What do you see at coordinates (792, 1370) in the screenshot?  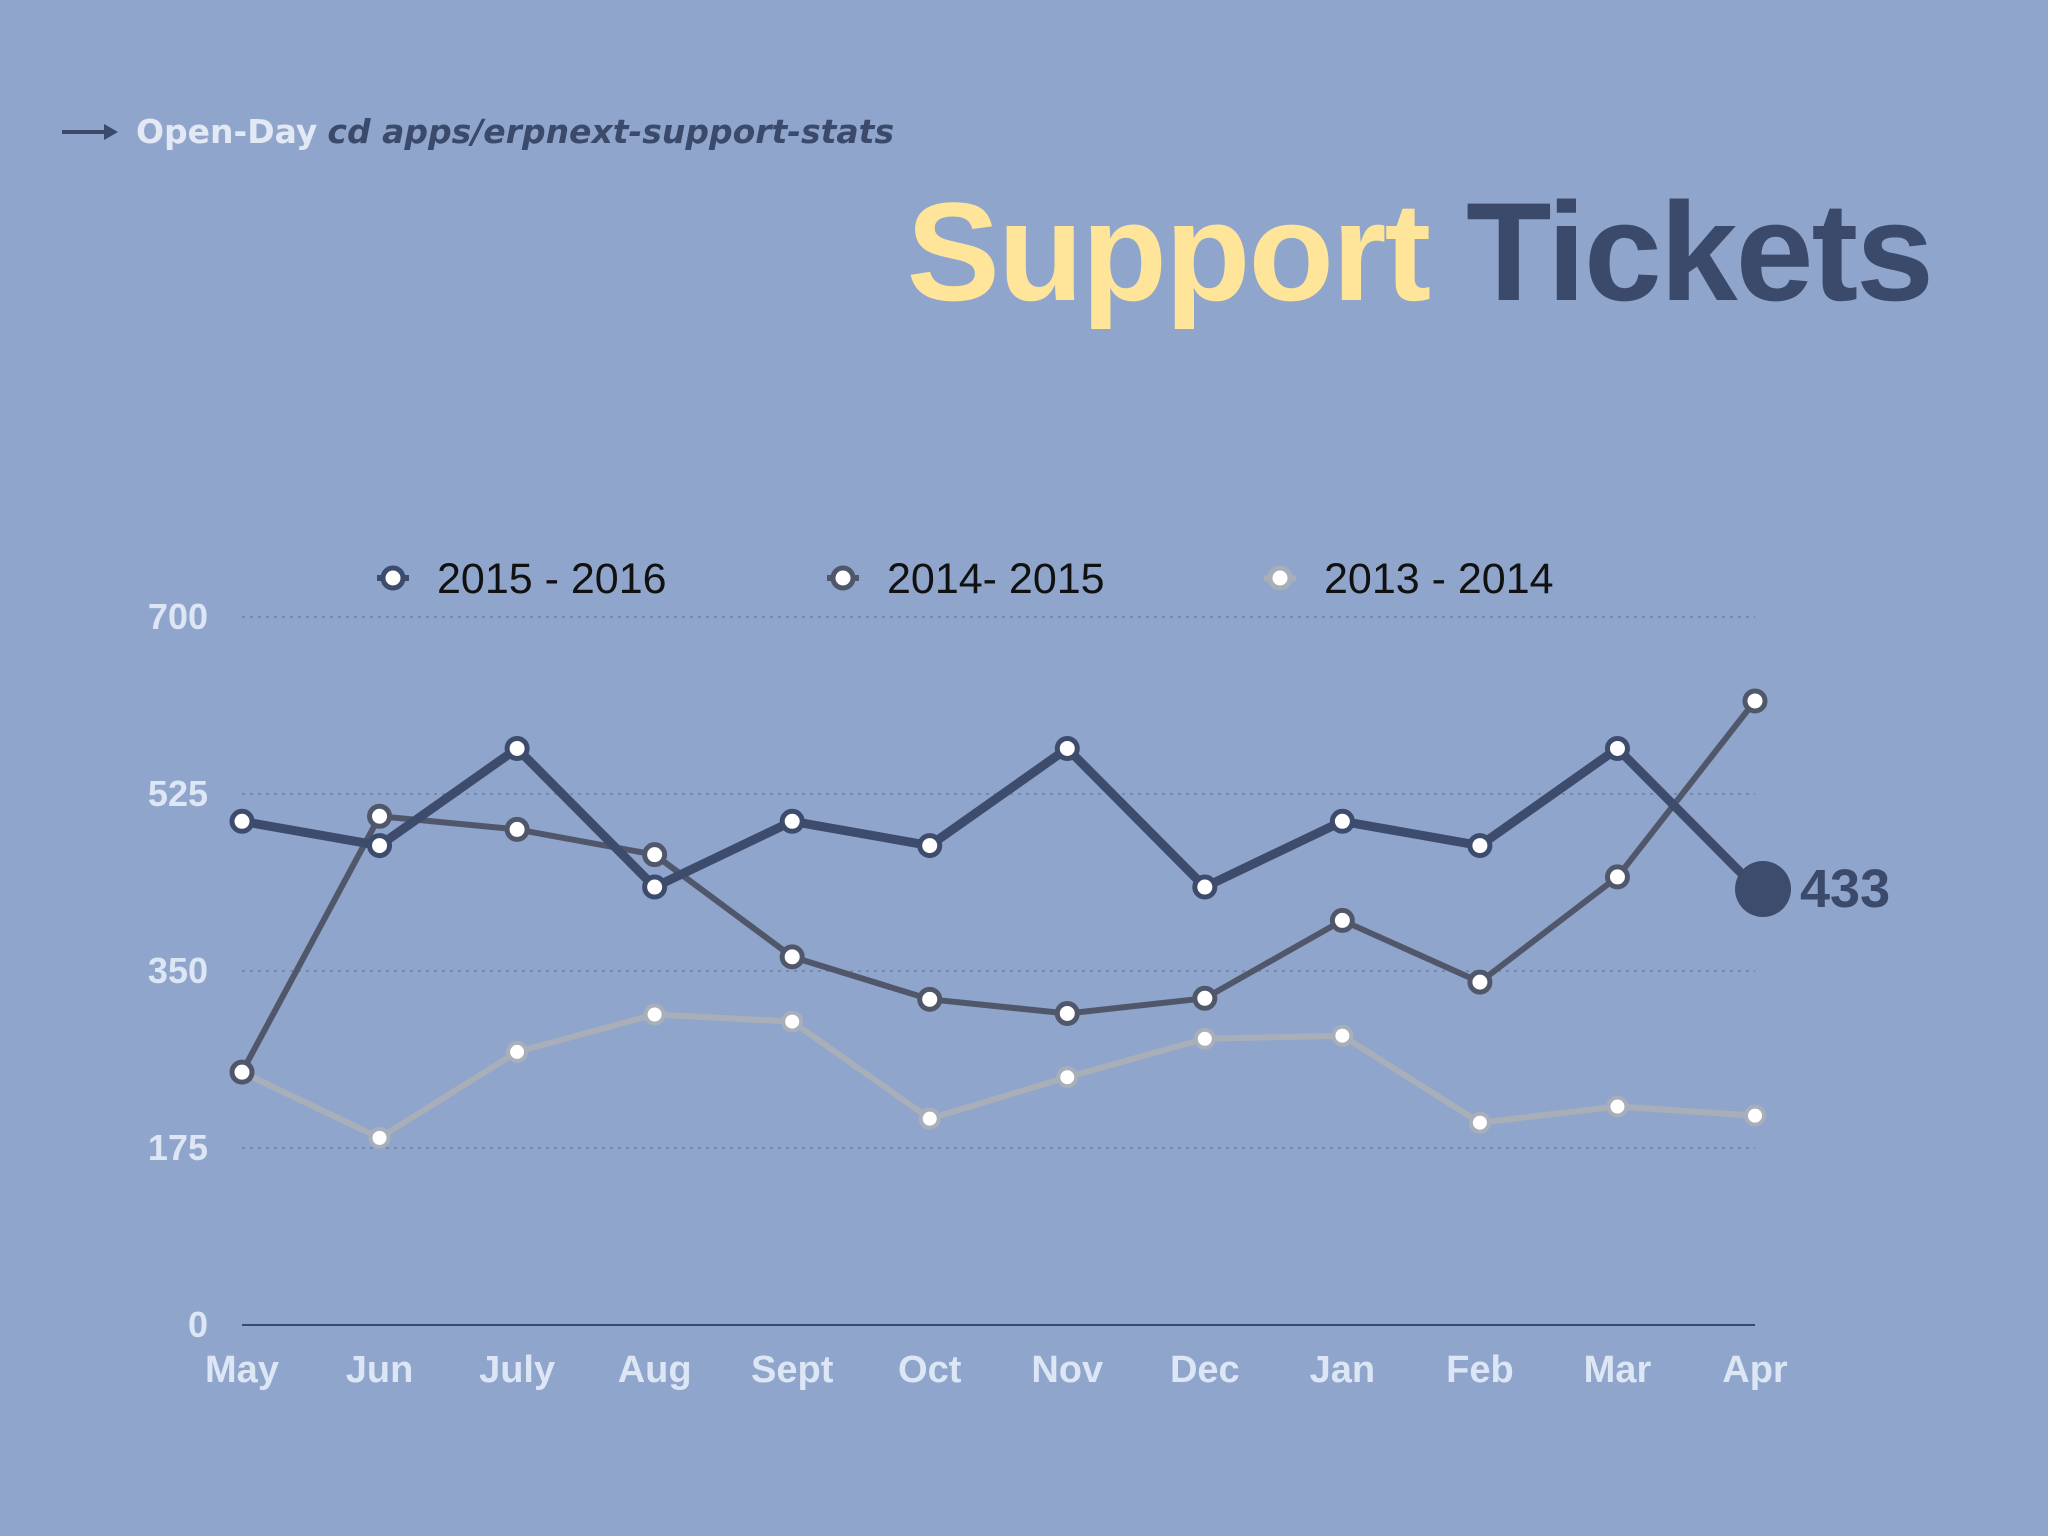 I see `x-tick-label: Sept` at bounding box center [792, 1370].